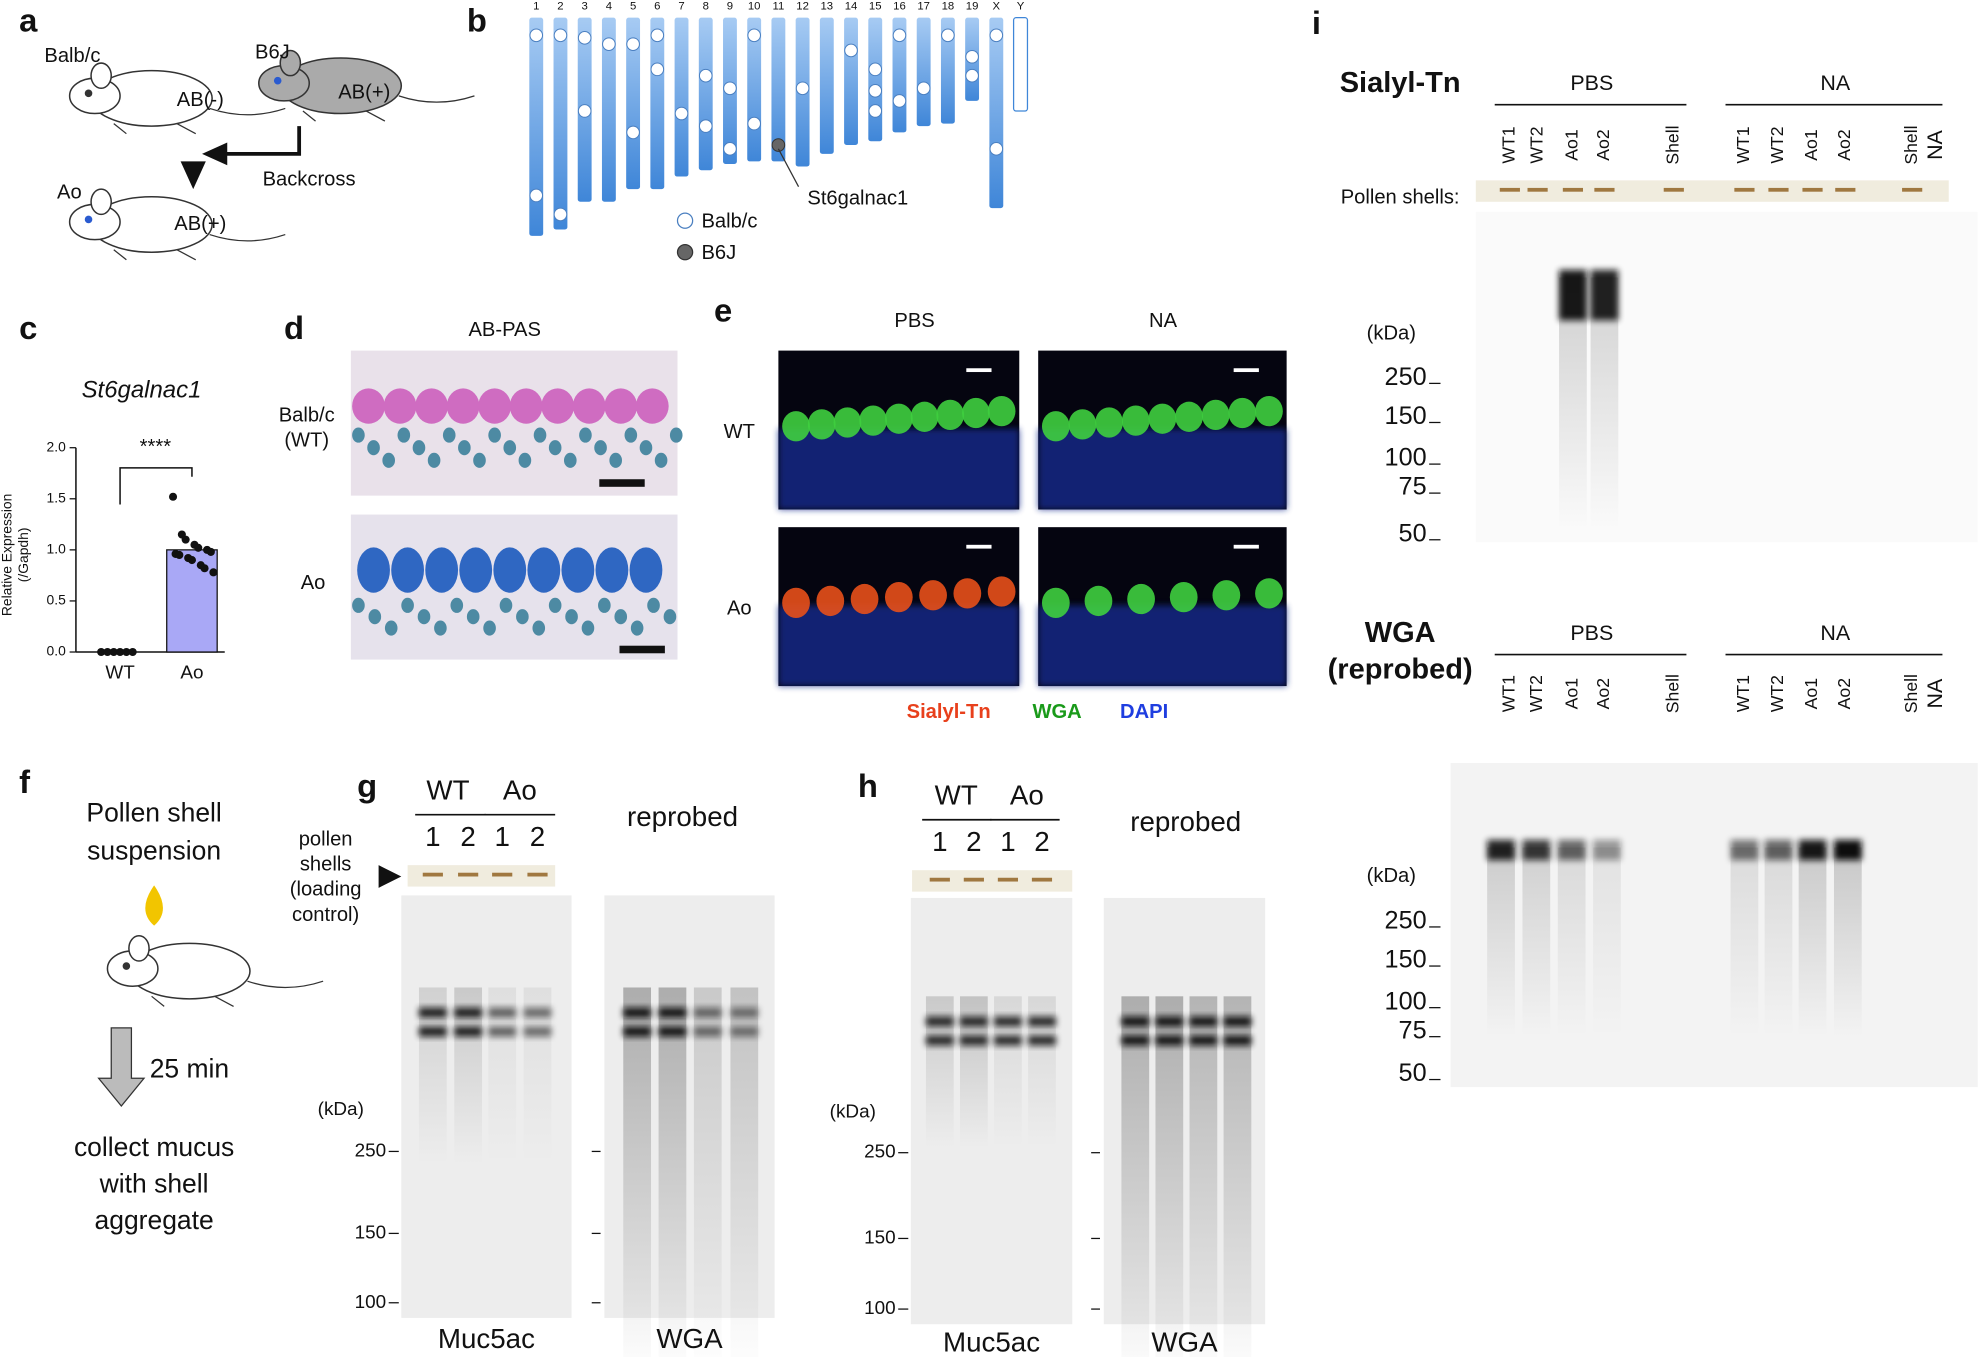 The height and width of the screenshot is (1362, 1978). Describe the element at coordinates (186, 129) in the screenshot. I see `rule` at that location.